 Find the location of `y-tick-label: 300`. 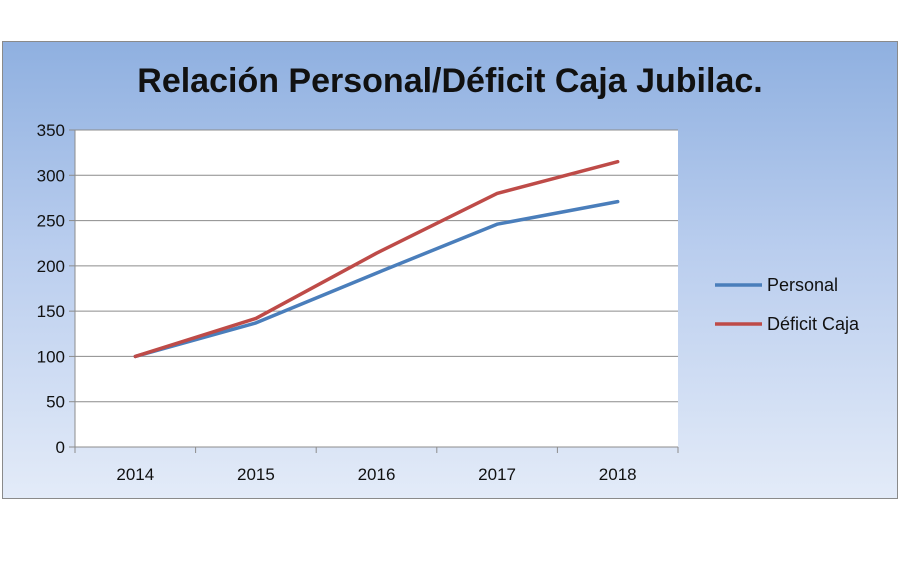

y-tick-label: 300 is located at coordinates (51, 175).